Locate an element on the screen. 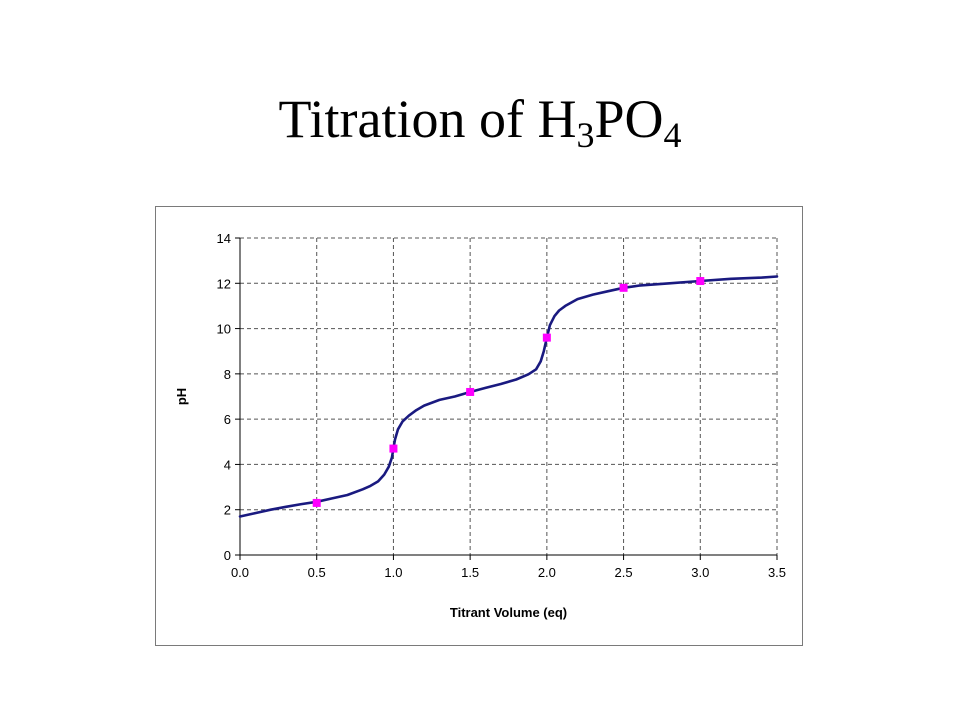  y-axis-label: pH is located at coordinates (181, 396).